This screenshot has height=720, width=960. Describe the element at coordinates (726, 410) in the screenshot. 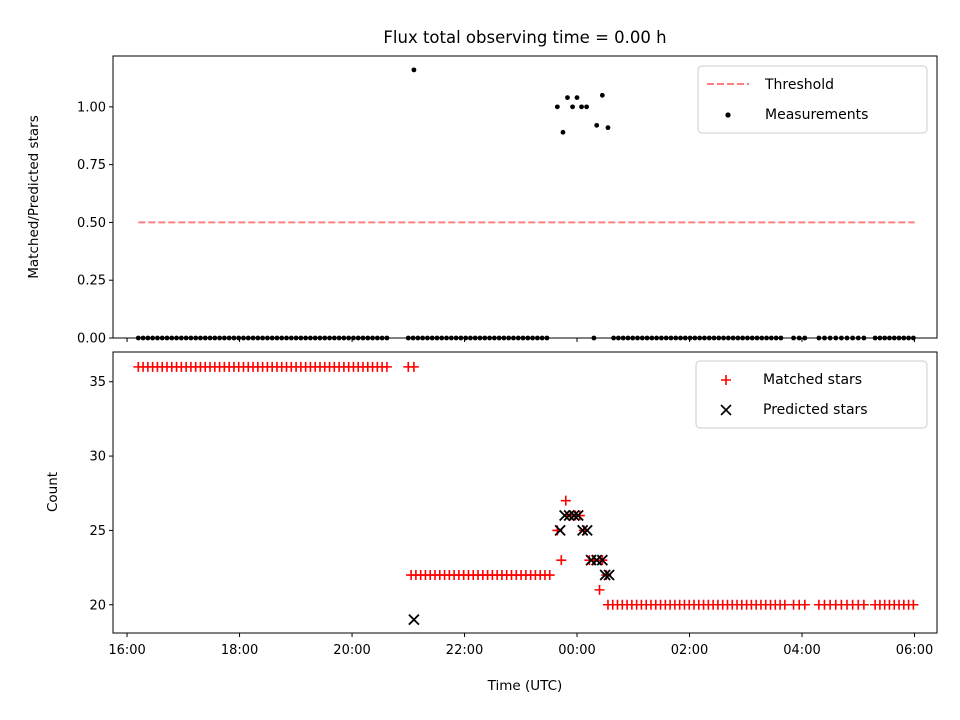

I see `legend-predicted-swatch` at that location.